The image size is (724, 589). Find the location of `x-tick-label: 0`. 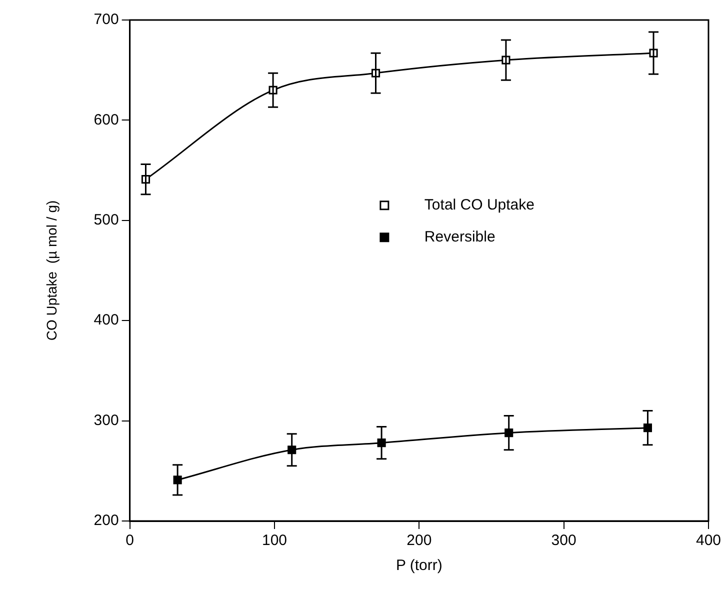

x-tick-label: 0 is located at coordinates (130, 541).